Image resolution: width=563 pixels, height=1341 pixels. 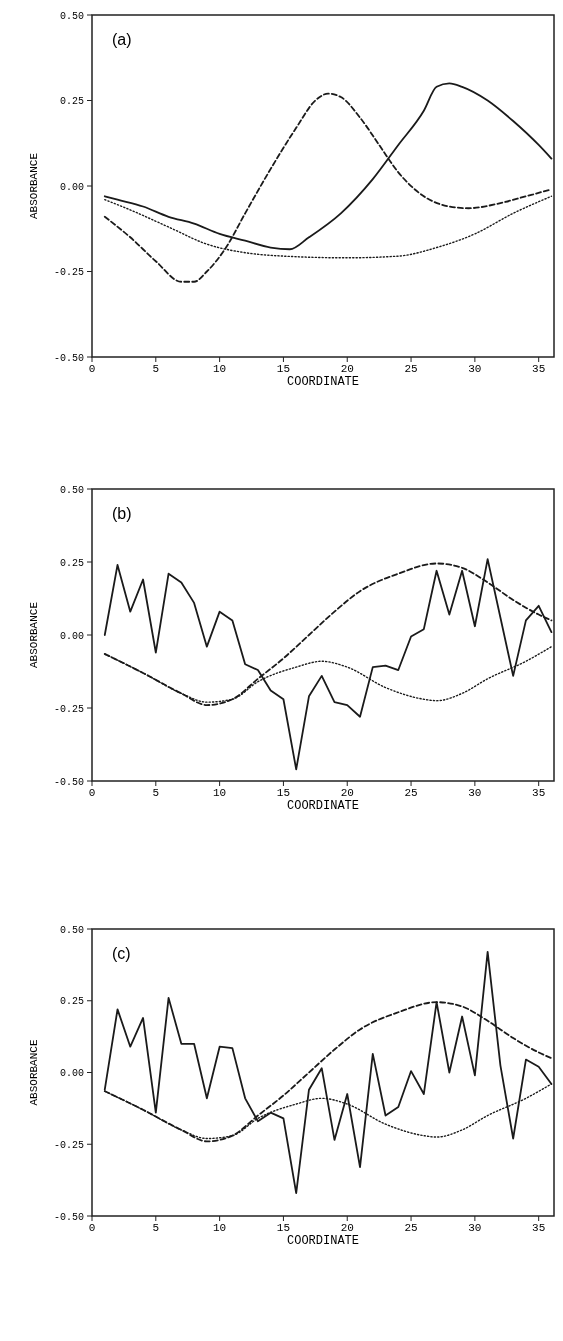 What do you see at coordinates (121, 953) in the screenshot?
I see `annotation: (c)` at bounding box center [121, 953].